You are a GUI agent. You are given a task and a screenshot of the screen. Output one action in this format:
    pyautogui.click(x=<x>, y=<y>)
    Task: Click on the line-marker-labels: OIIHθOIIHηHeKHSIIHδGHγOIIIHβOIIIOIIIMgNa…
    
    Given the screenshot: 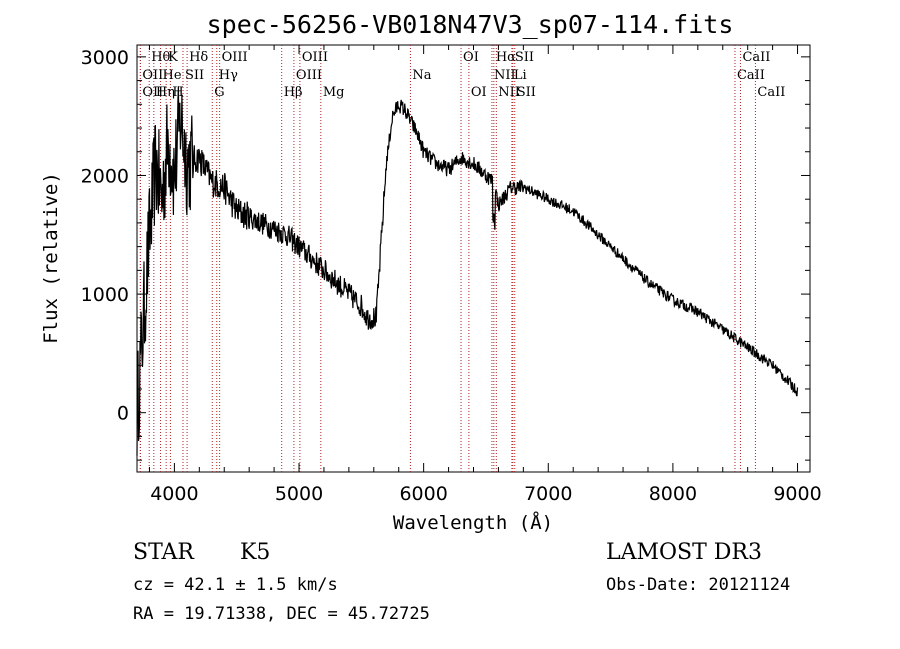 What is the action you would take?
    pyautogui.click(x=463, y=75)
    